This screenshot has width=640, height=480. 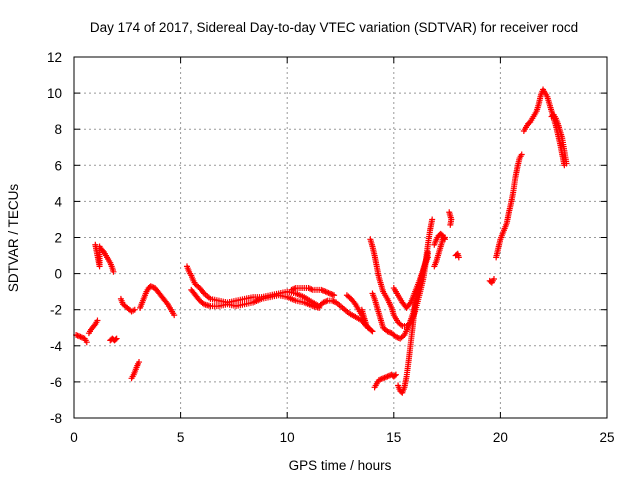 What do you see at coordinates (56, 382) in the screenshot?
I see `y-tick-label: -6` at bounding box center [56, 382].